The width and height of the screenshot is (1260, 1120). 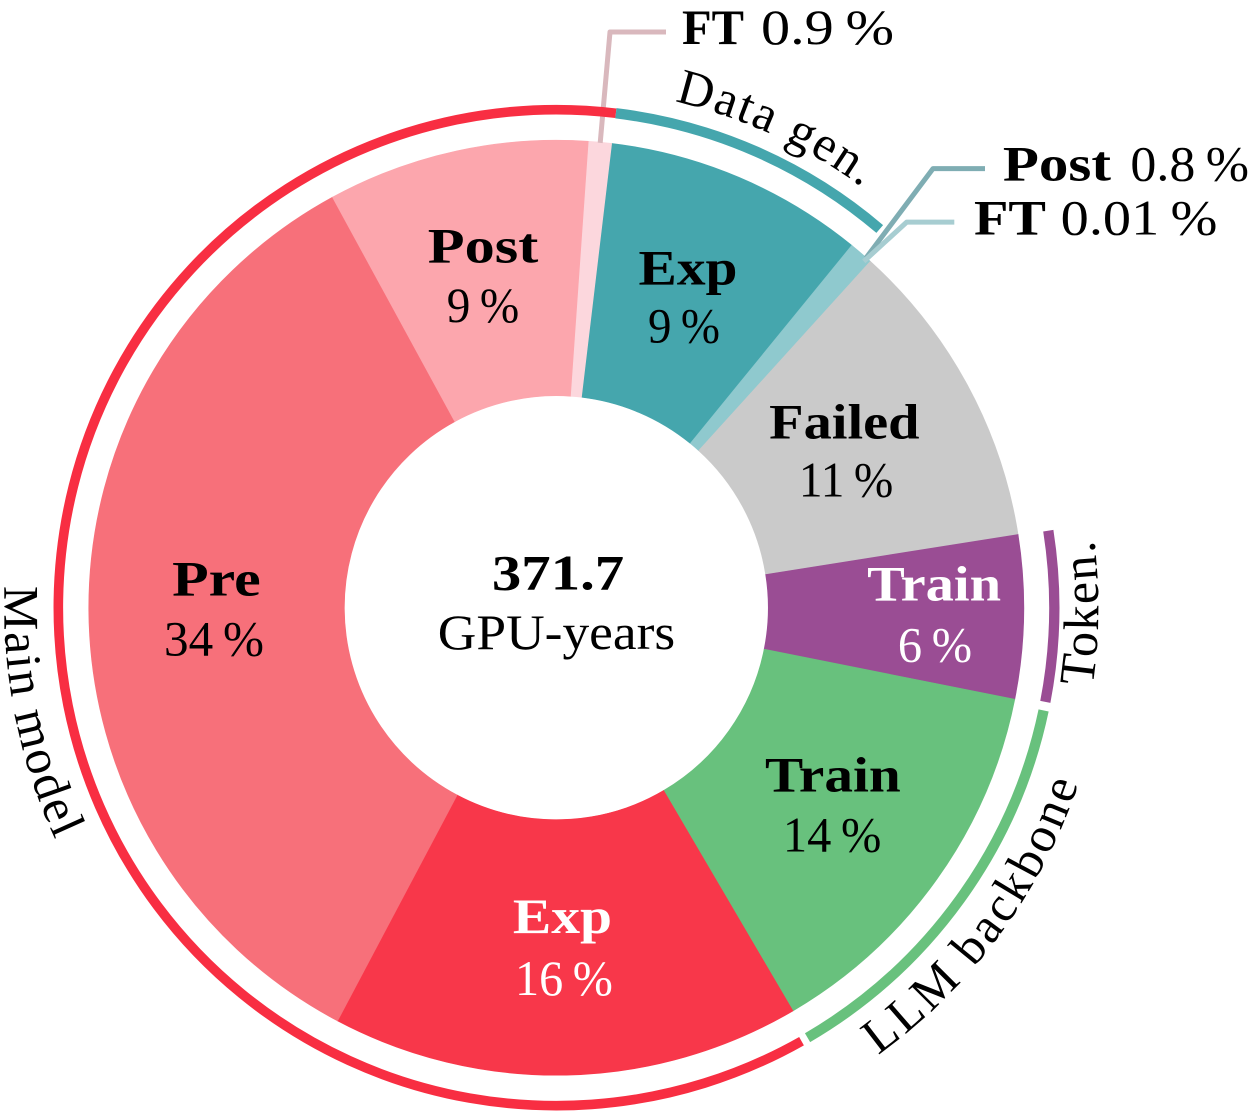 What do you see at coordinates (564, 978) in the screenshot?
I see `svg-text: 16 %` at bounding box center [564, 978].